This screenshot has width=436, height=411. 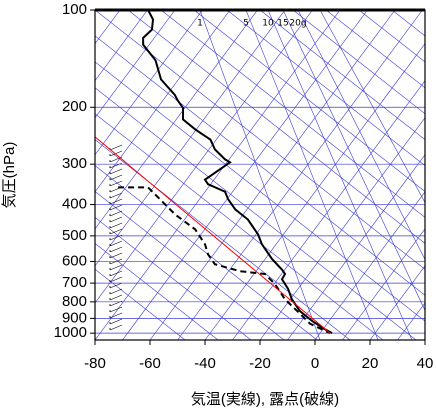 What do you see at coordinates (200, 24) in the screenshot?
I see `annotation: 1` at bounding box center [200, 24].